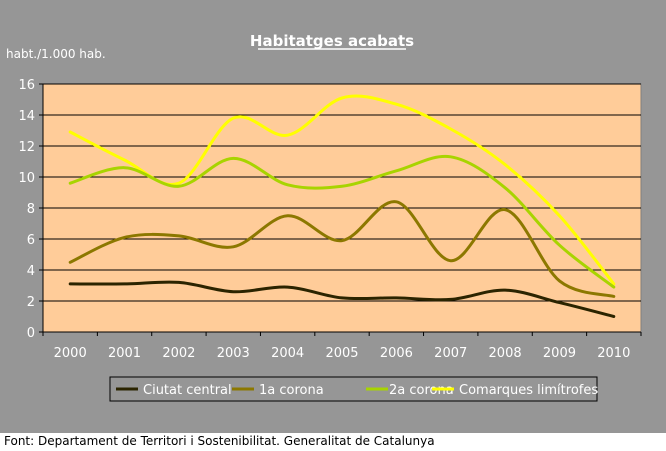 The width and height of the screenshot is (666, 451). Describe the element at coordinates (31, 333) in the screenshot. I see `y-tick-label: 0` at that location.